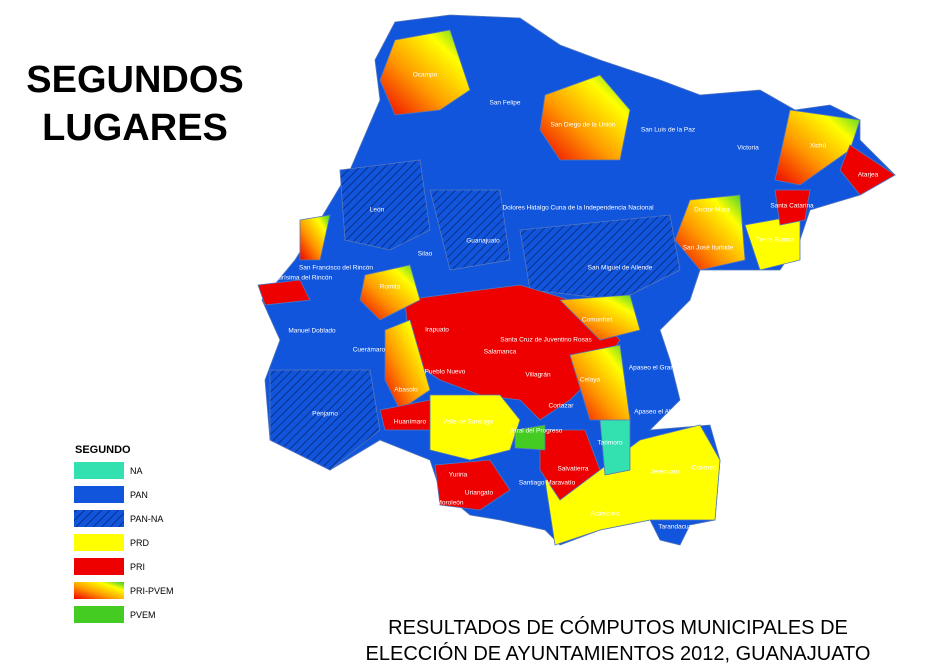  Describe the element at coordinates (139, 495) in the screenshot. I see `legend-label: PAN` at that location.